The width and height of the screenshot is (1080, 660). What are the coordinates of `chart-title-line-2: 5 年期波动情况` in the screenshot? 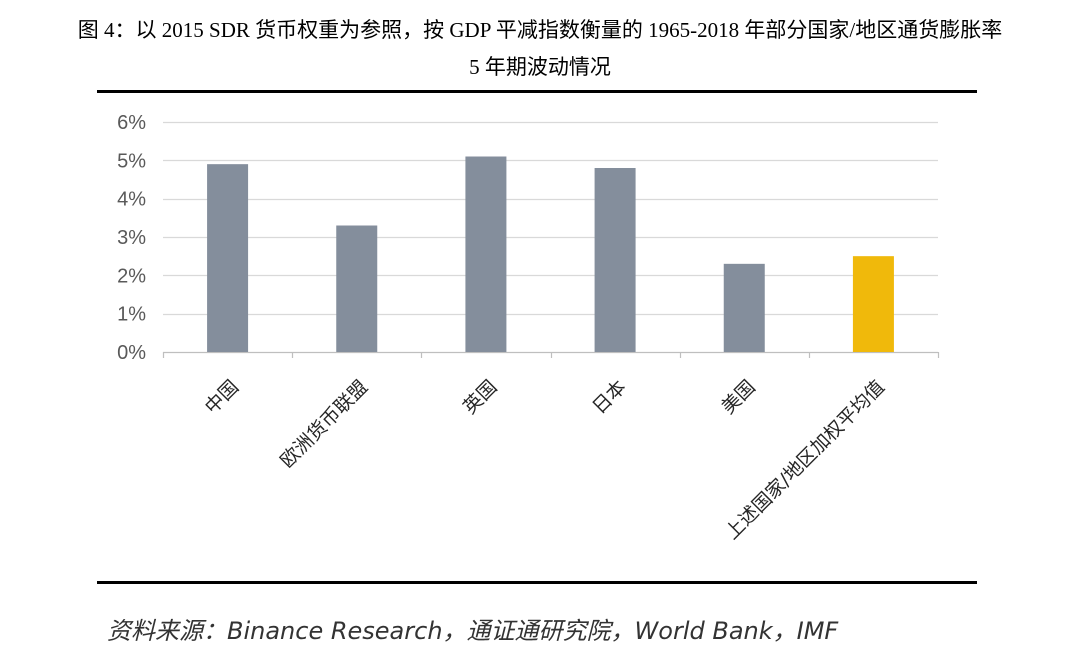 It's located at (540, 67).